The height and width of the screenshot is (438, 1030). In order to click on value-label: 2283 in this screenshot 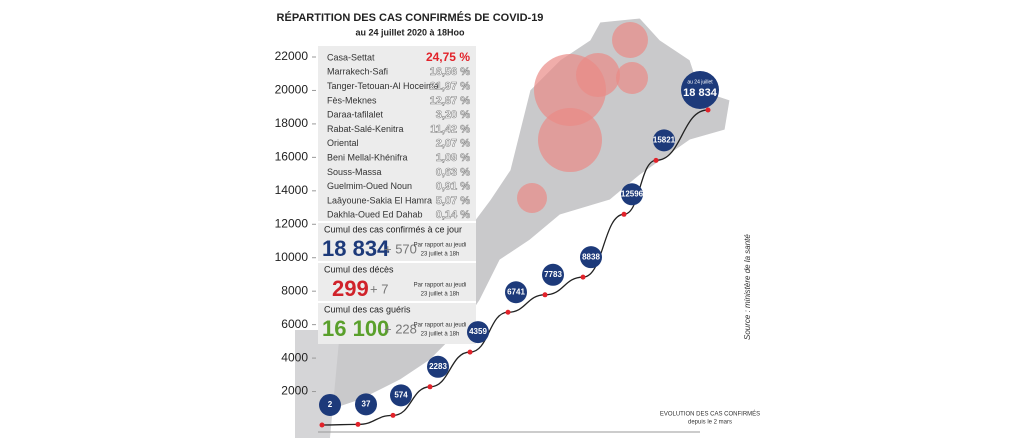, I will do `click(438, 366)`.